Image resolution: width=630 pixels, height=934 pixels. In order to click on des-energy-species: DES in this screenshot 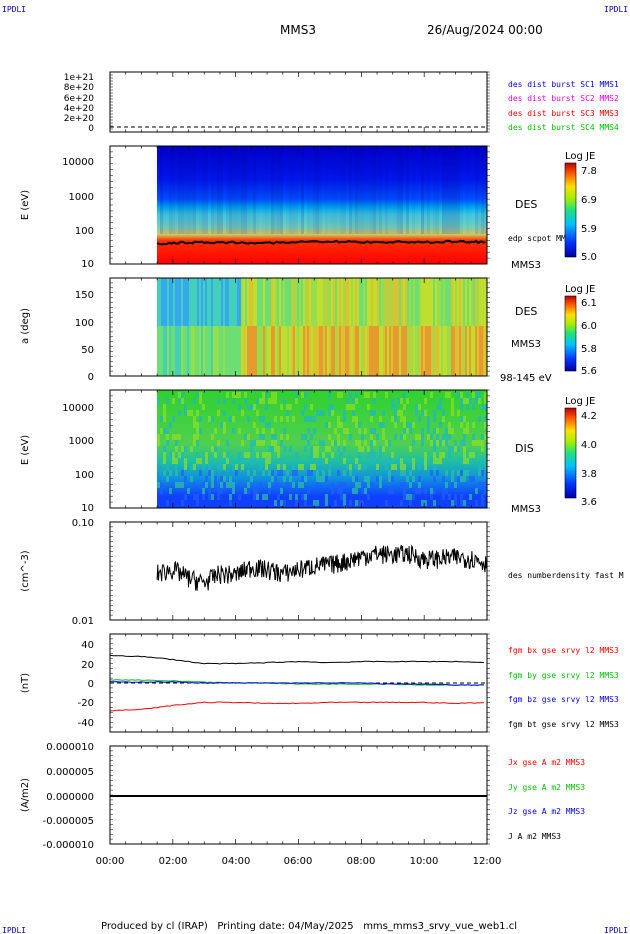, I will do `click(526, 204)`.